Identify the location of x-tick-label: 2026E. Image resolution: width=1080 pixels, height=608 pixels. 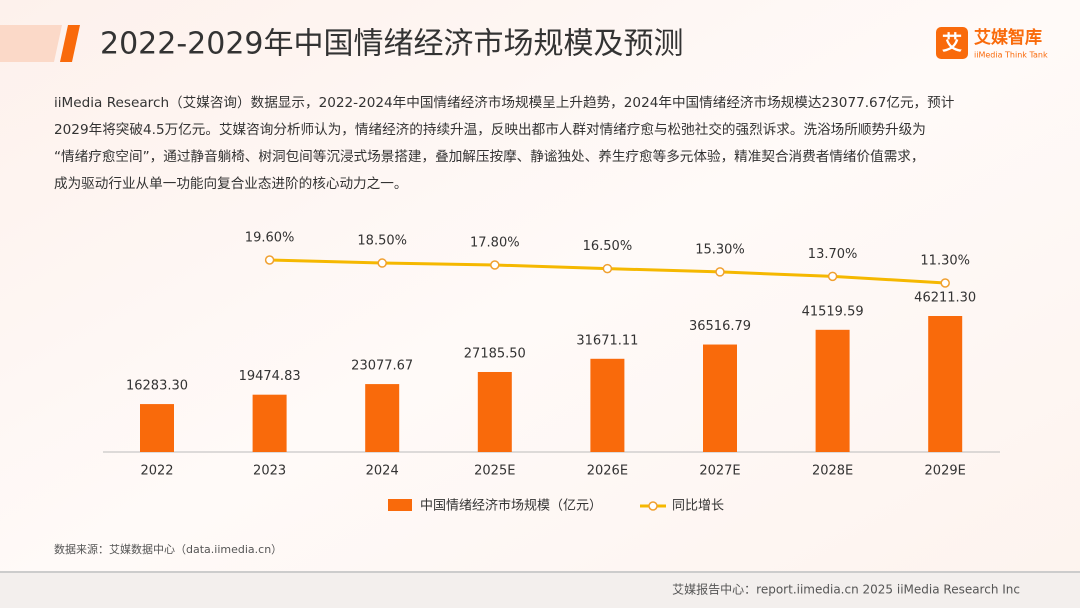
(607, 471).